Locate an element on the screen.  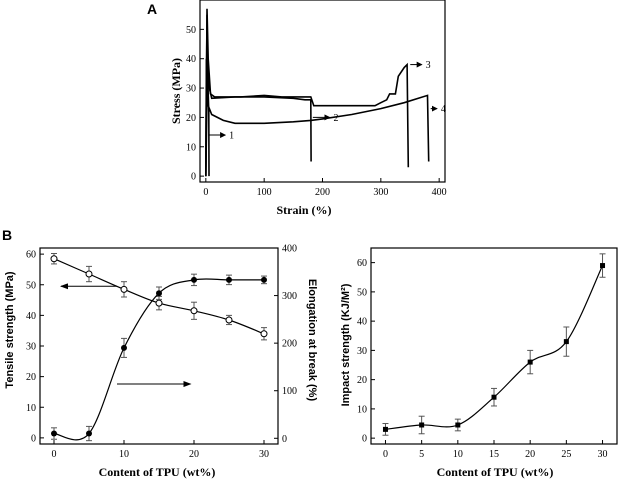
chart-bl-ytick-label: 0 is located at coordinates (33, 438).